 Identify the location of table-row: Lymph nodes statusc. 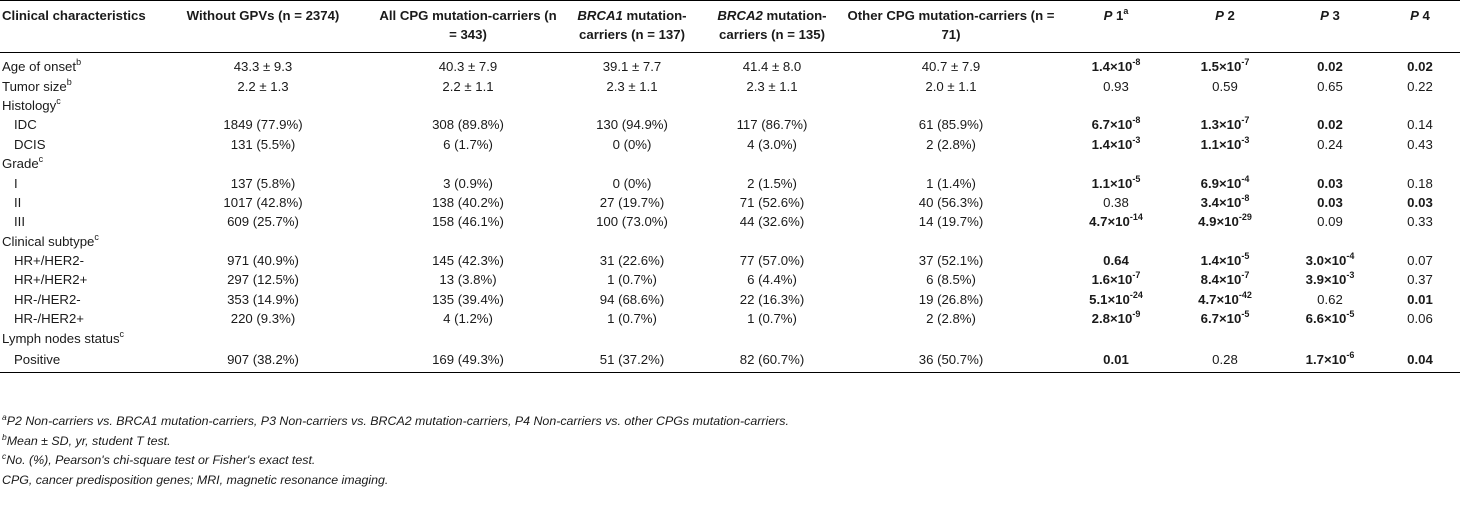
(730, 337).